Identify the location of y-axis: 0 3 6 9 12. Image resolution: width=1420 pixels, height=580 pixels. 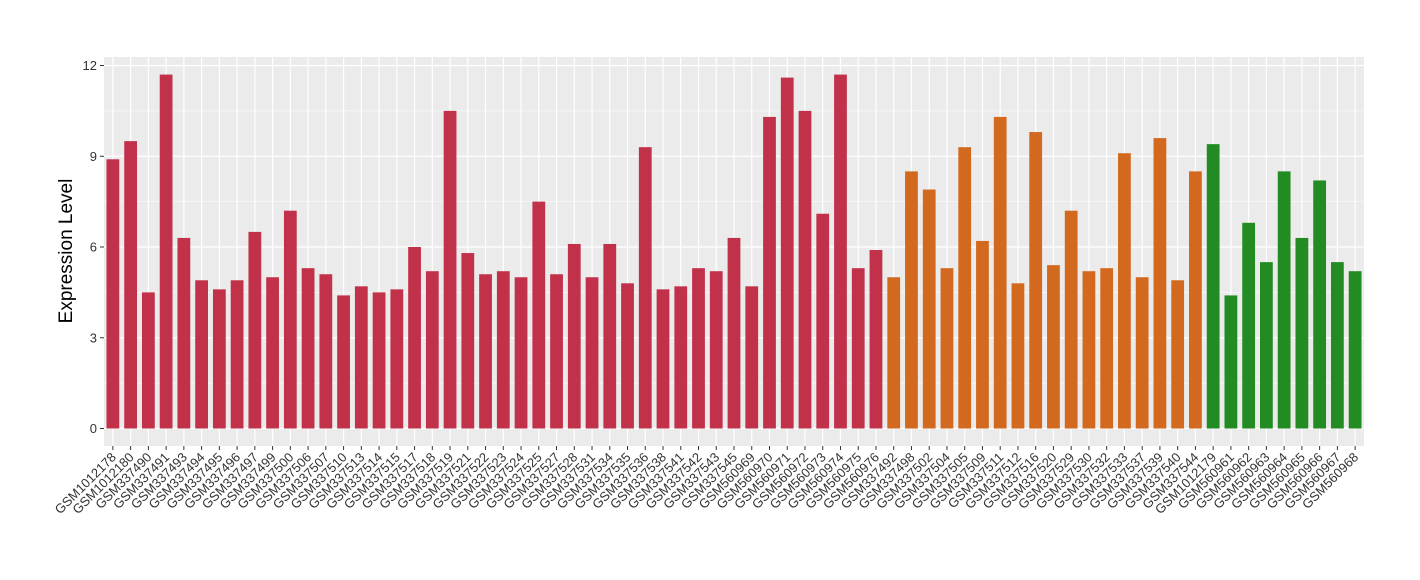
(93, 247).